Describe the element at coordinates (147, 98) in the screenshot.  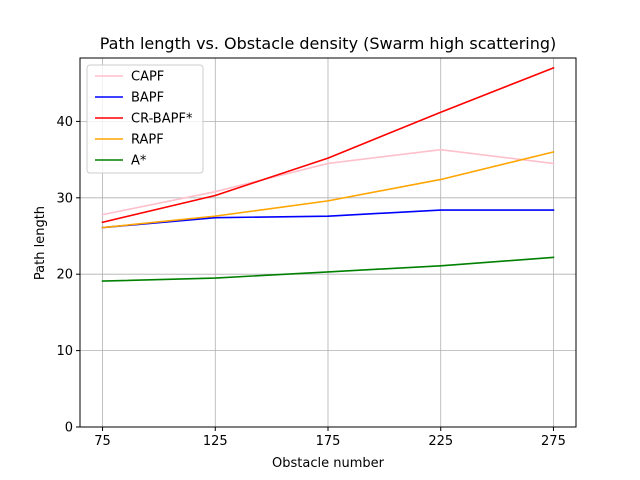
I see `legend-label: BAPF` at that location.